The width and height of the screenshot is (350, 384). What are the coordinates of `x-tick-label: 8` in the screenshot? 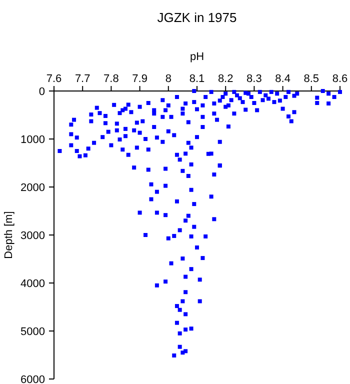 It's located at (168, 79).